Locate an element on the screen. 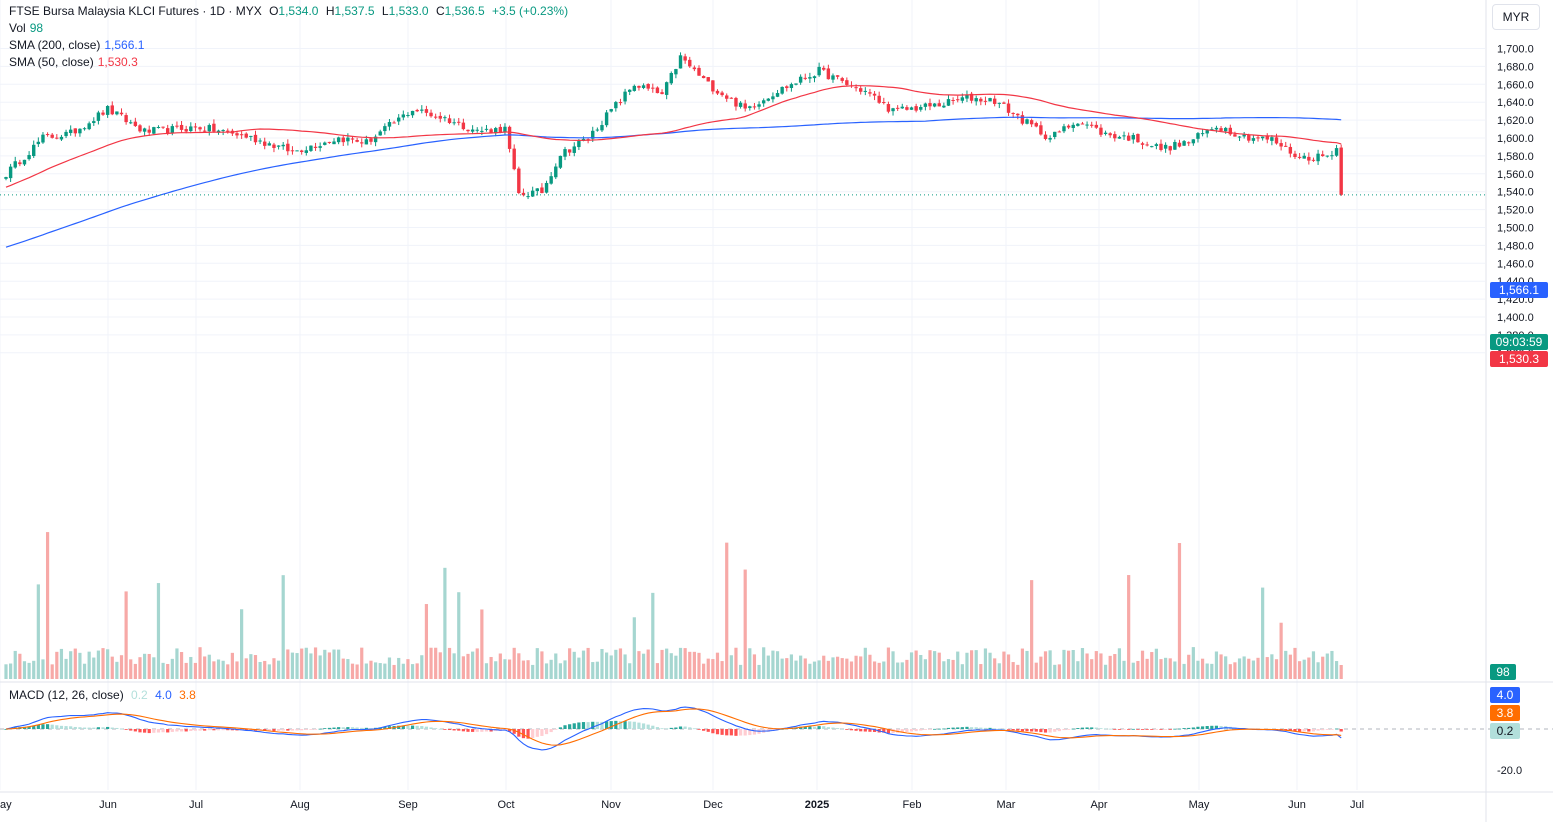  sma50-legend: SMA (50, close) 1,530.3 is located at coordinates (73, 62).